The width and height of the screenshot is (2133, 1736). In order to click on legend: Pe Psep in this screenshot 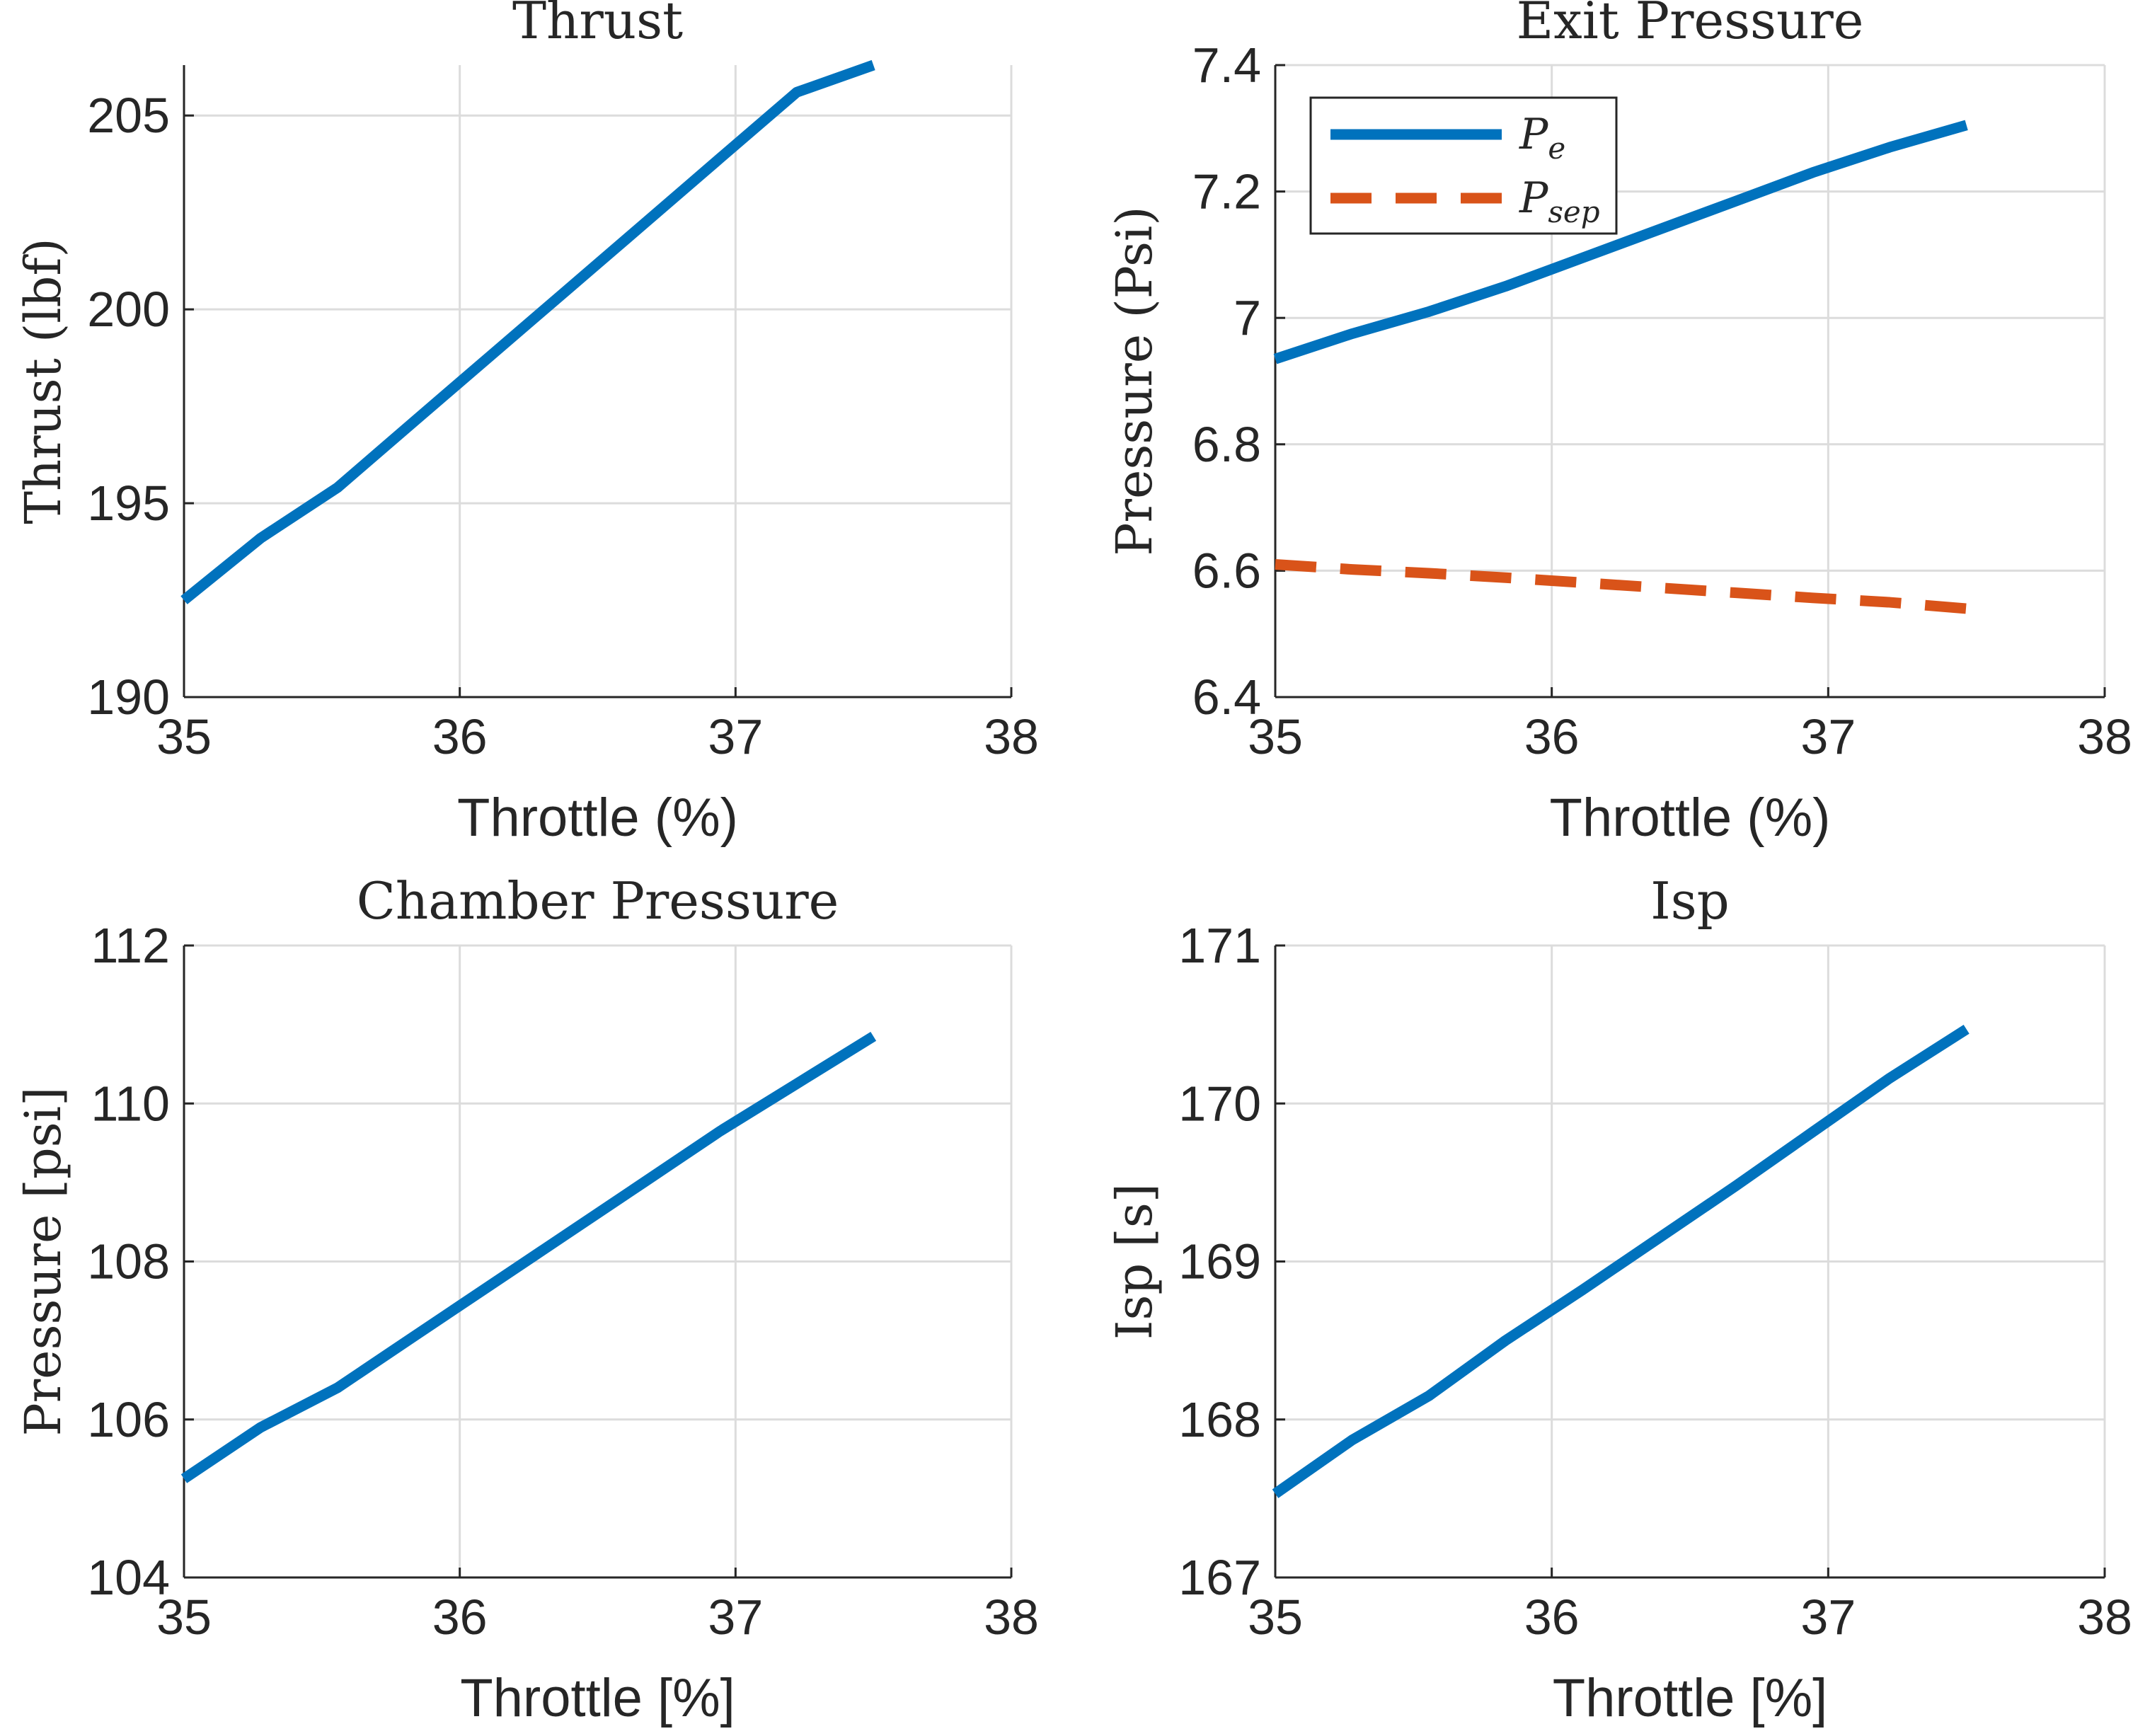, I will do `click(1464, 165)`.